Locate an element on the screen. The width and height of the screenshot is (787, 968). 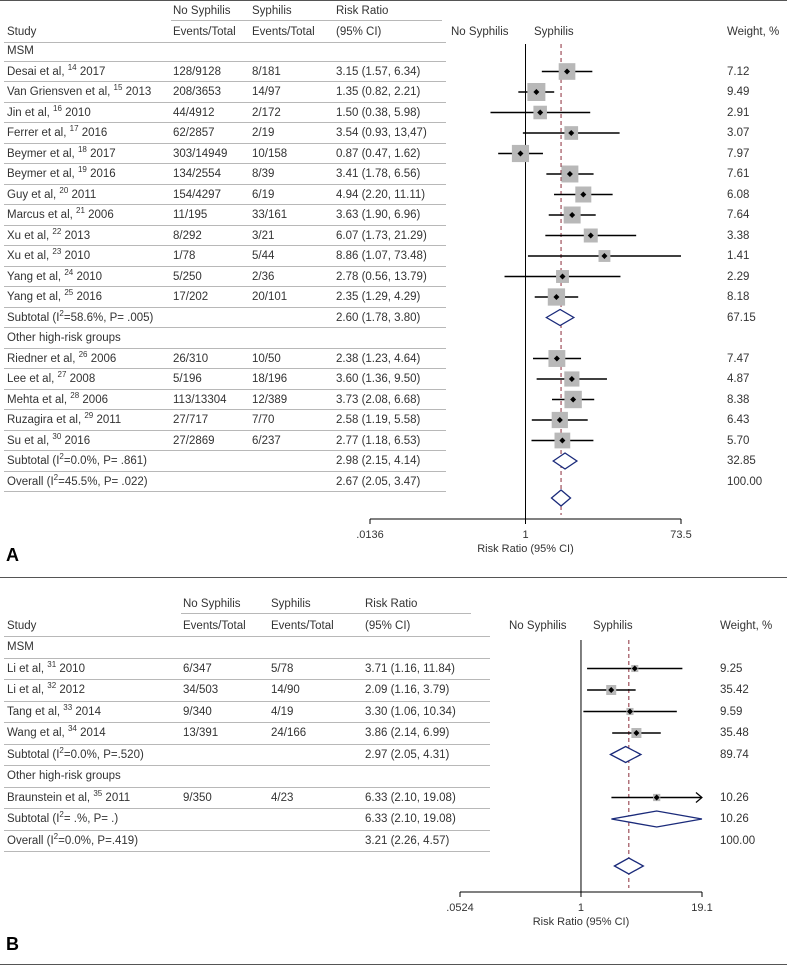
study-ref: 32 is located at coordinates (52, 686).